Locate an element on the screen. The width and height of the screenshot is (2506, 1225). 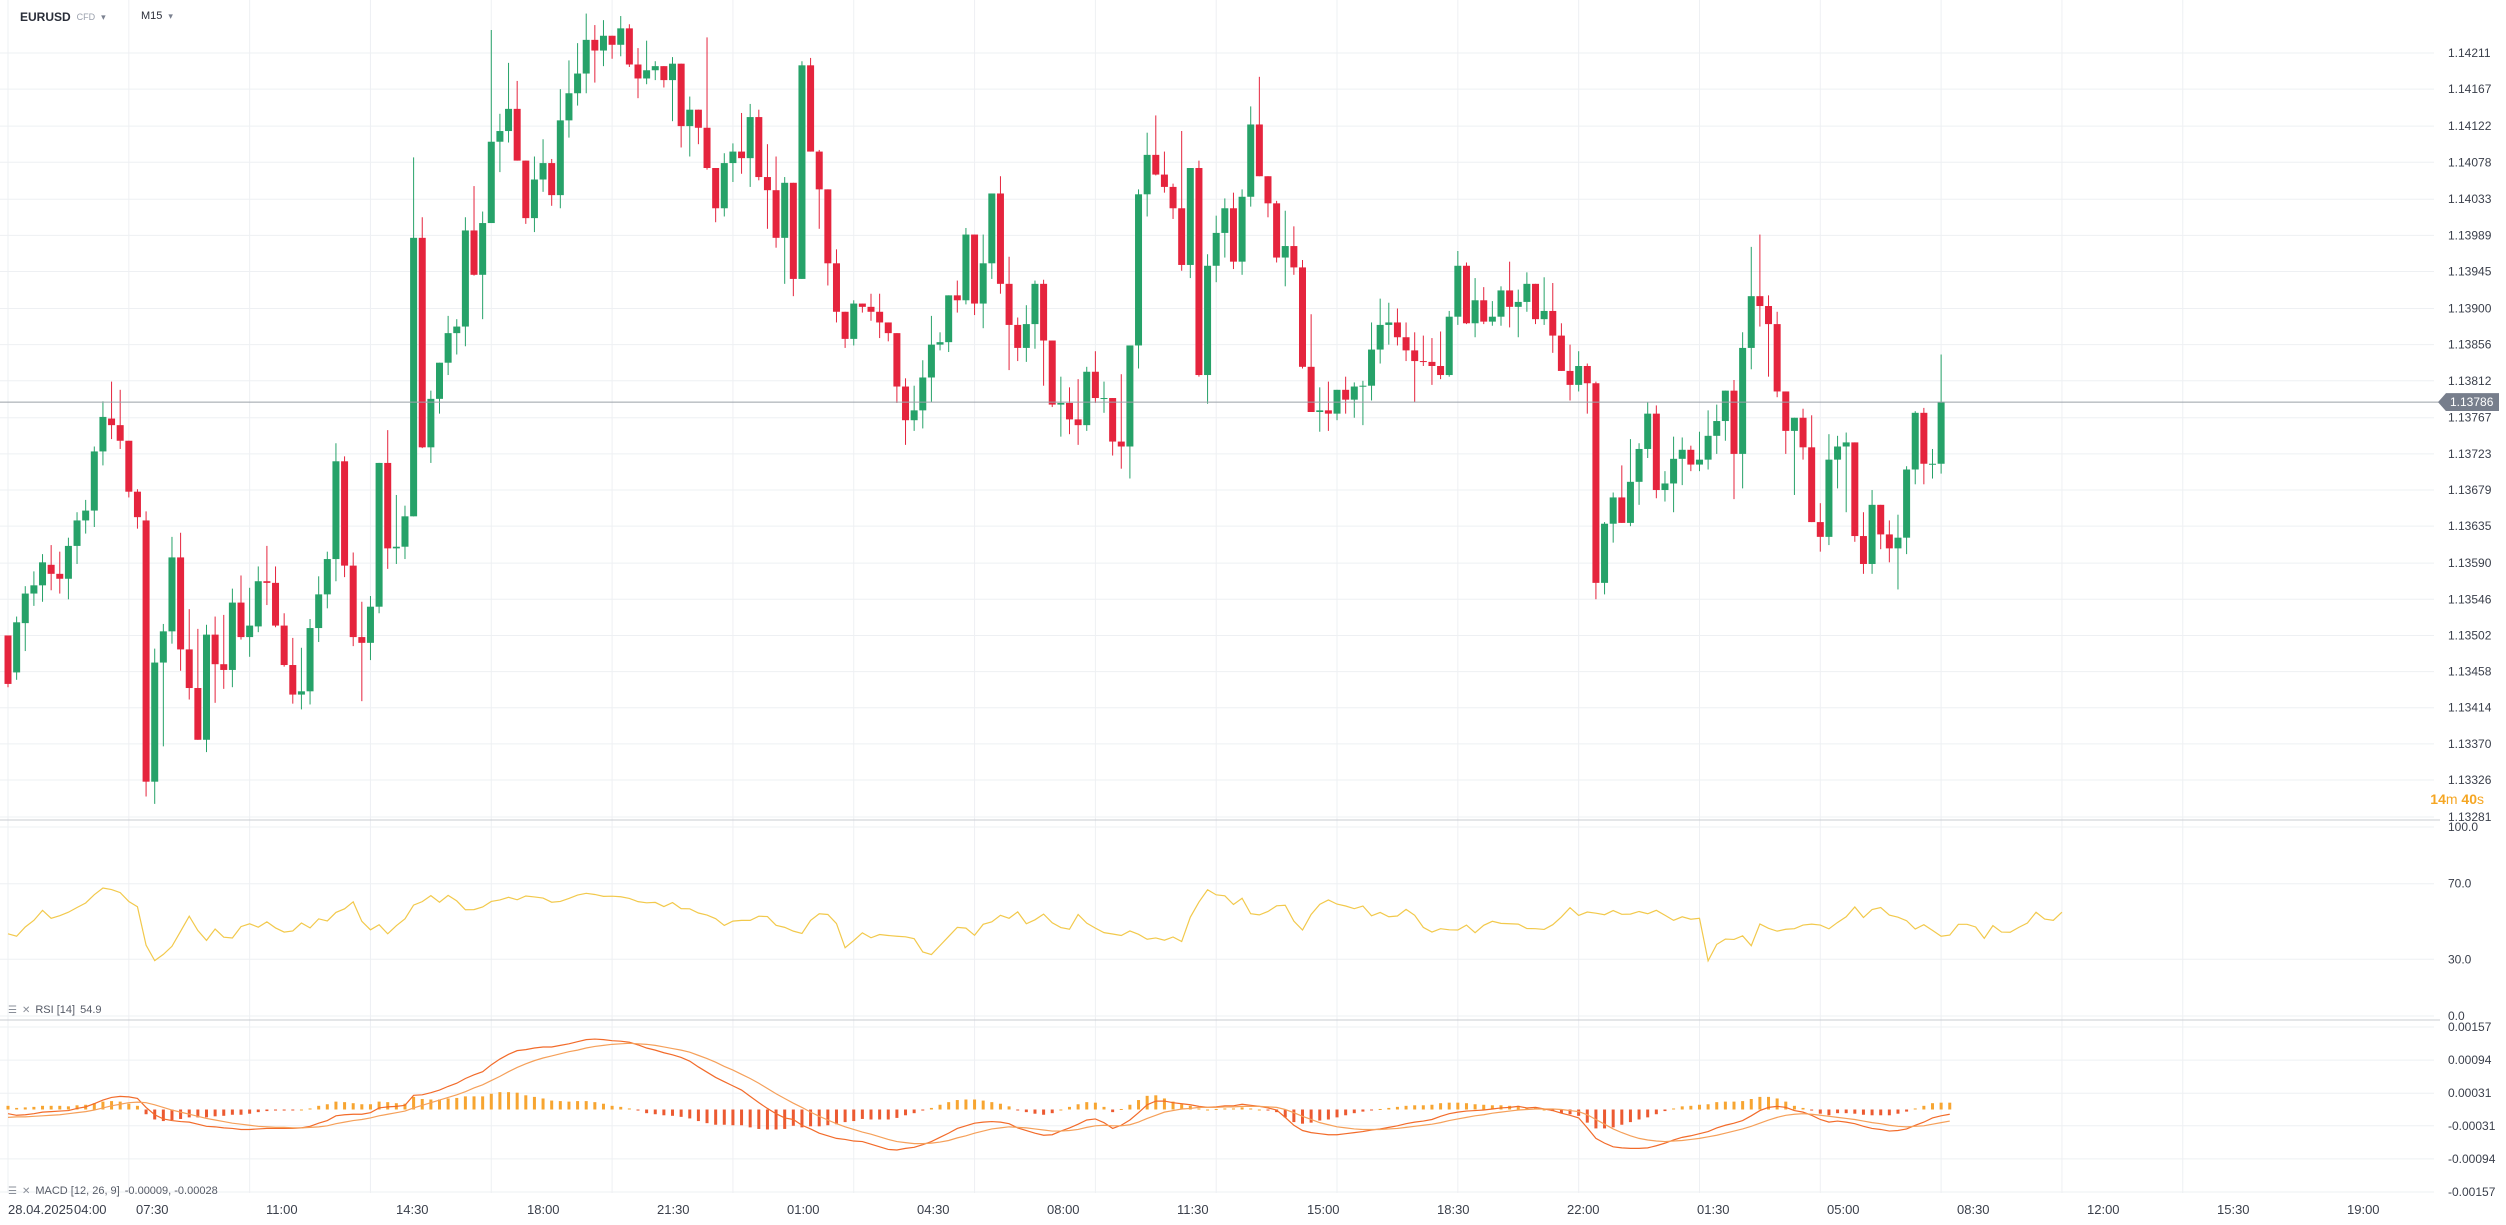
price-tick-label: 1.13900 is located at coordinates (2470, 308).